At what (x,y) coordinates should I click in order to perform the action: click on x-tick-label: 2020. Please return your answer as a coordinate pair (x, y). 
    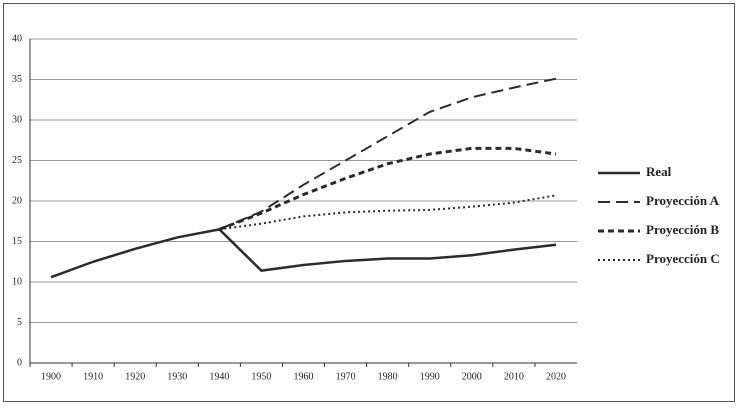
    Looking at the image, I should click on (556, 376).